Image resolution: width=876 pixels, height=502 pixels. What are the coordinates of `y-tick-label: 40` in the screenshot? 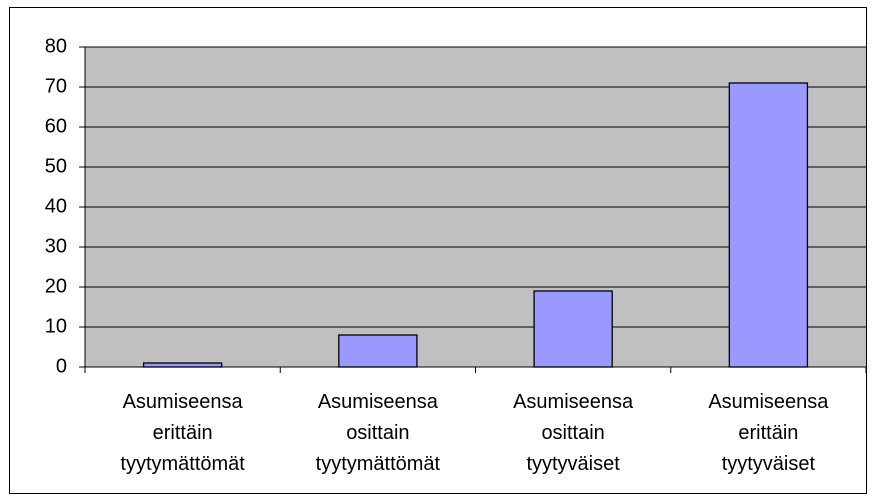 It's located at (56, 206).